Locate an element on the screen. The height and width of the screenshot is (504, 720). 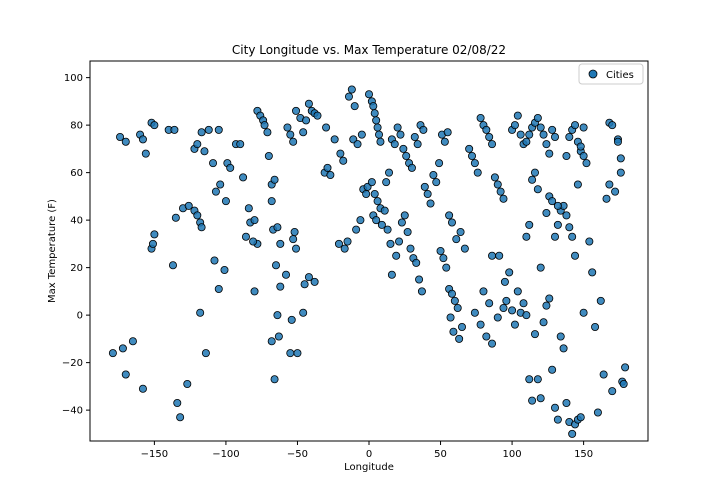
y-tick-label: 0 is located at coordinates (80, 316).